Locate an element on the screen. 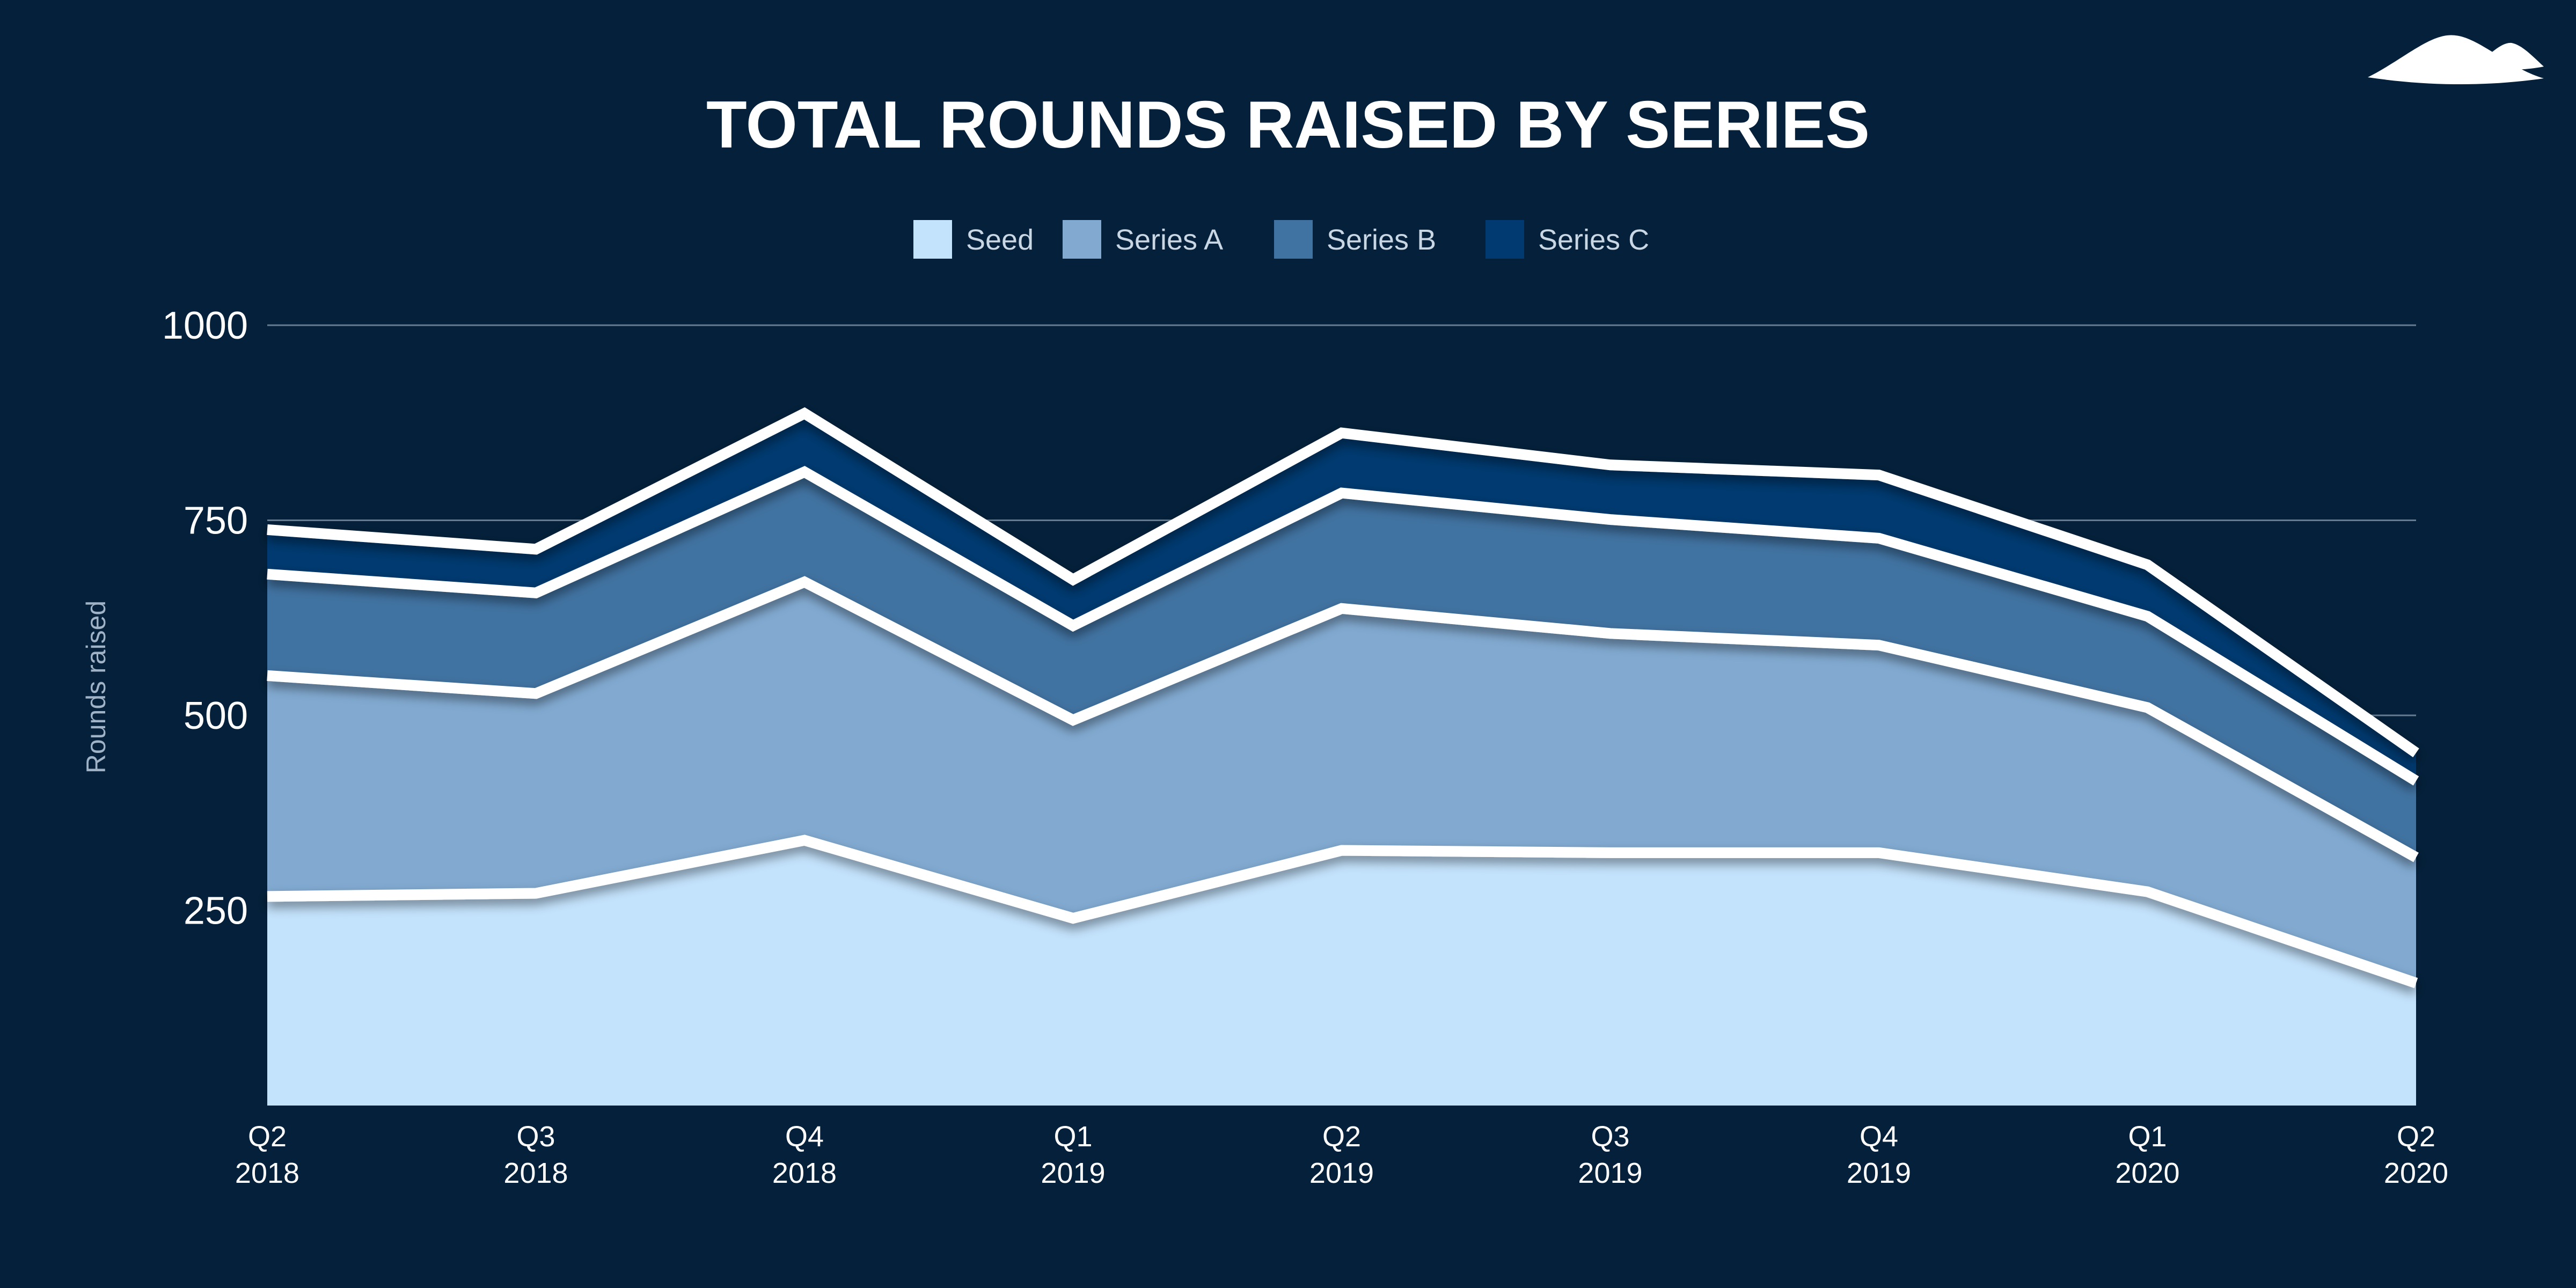  legend-label: Seed is located at coordinates (1000, 240).